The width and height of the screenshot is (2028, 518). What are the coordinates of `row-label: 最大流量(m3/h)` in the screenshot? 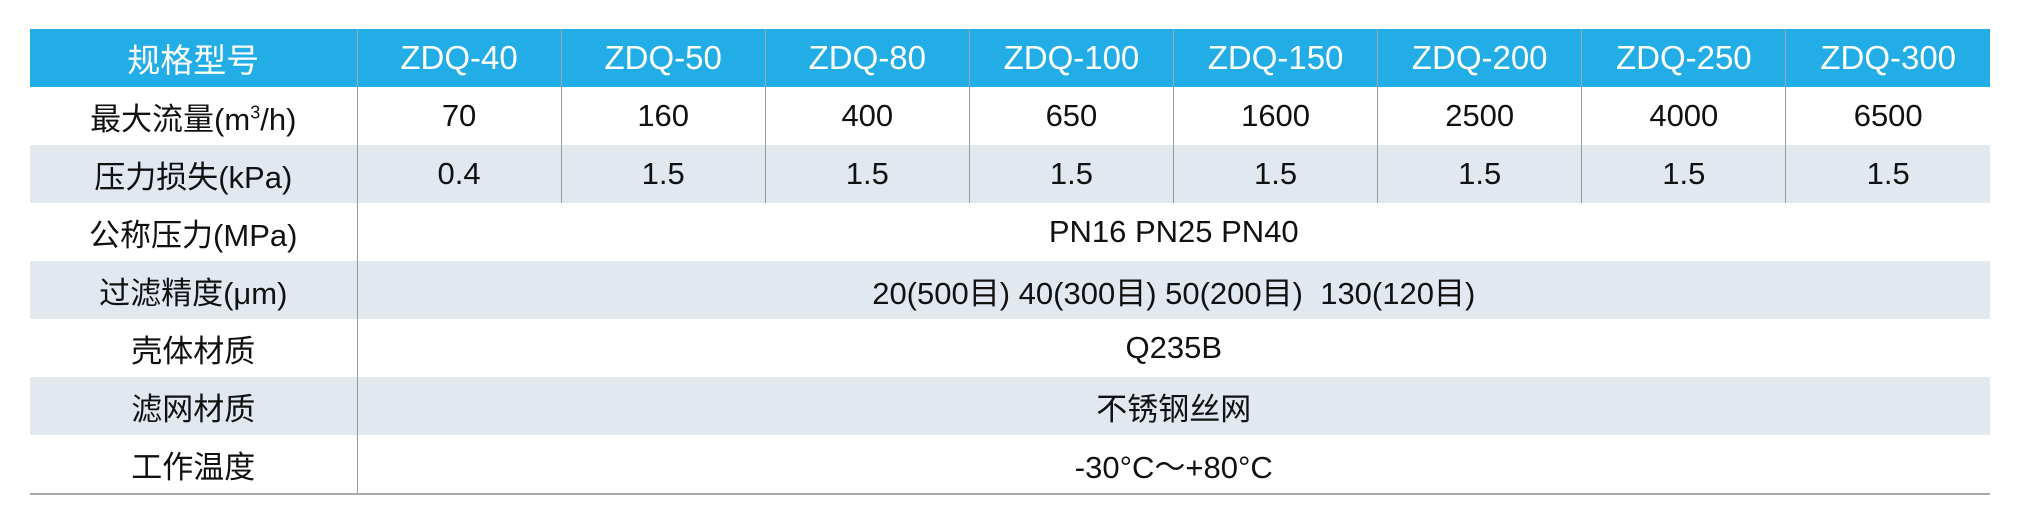 It's located at (193, 116).